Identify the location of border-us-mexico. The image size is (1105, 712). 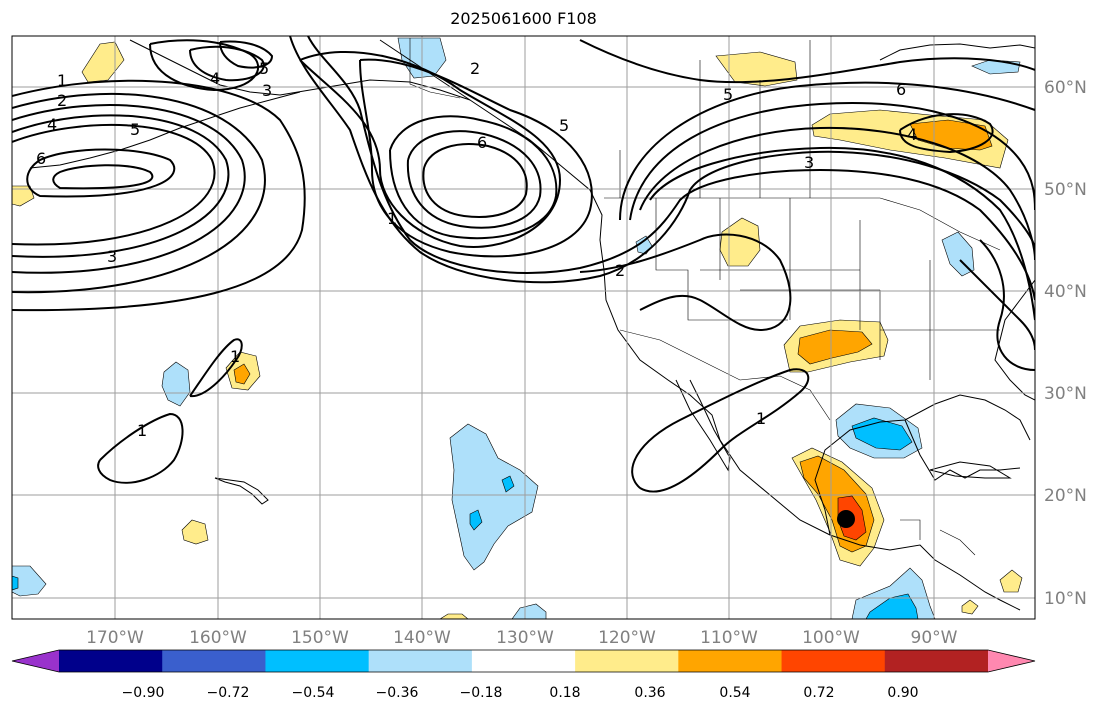
(725, 375).